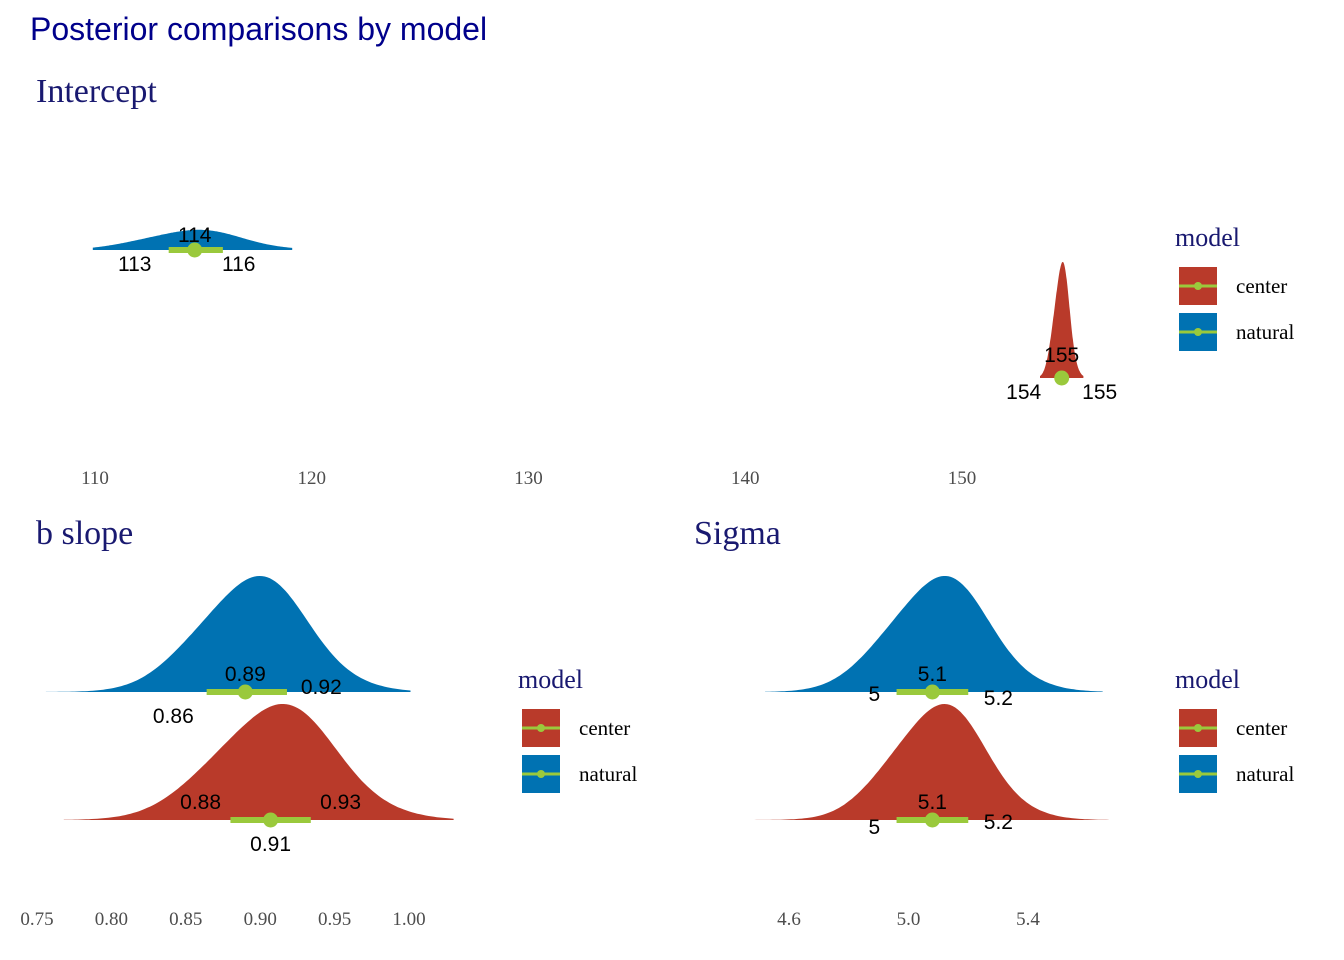  What do you see at coordinates (95, 478) in the screenshot?
I see `x-tick-label: 110` at bounding box center [95, 478].